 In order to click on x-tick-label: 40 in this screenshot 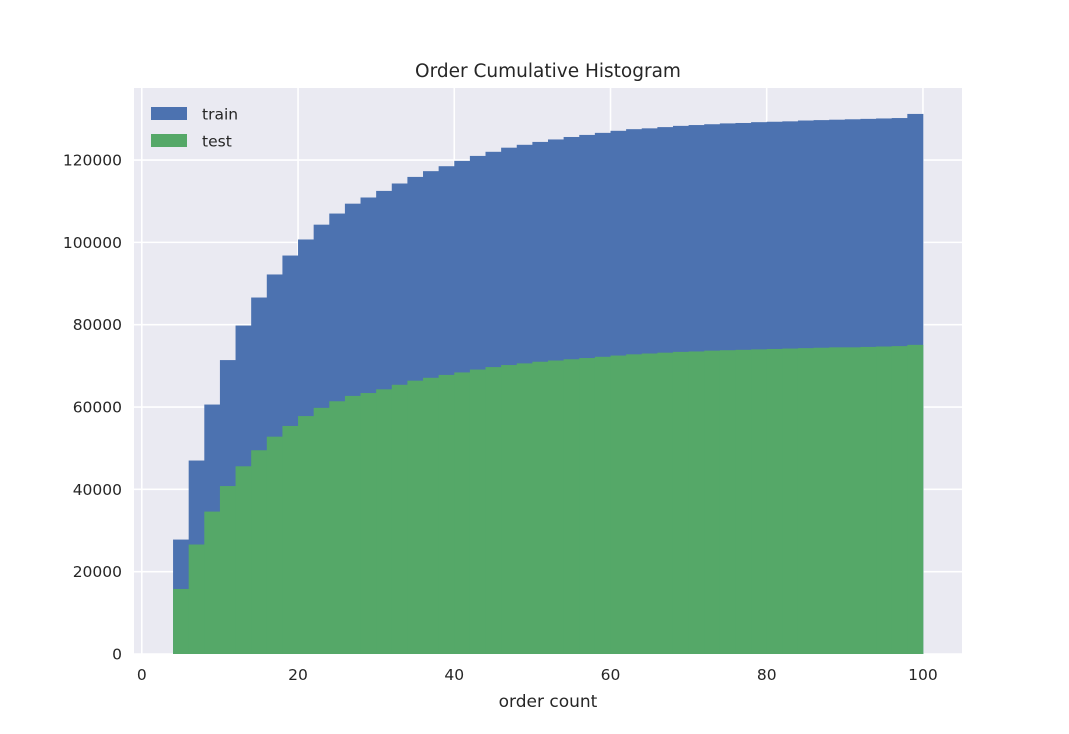, I will do `click(454, 675)`.